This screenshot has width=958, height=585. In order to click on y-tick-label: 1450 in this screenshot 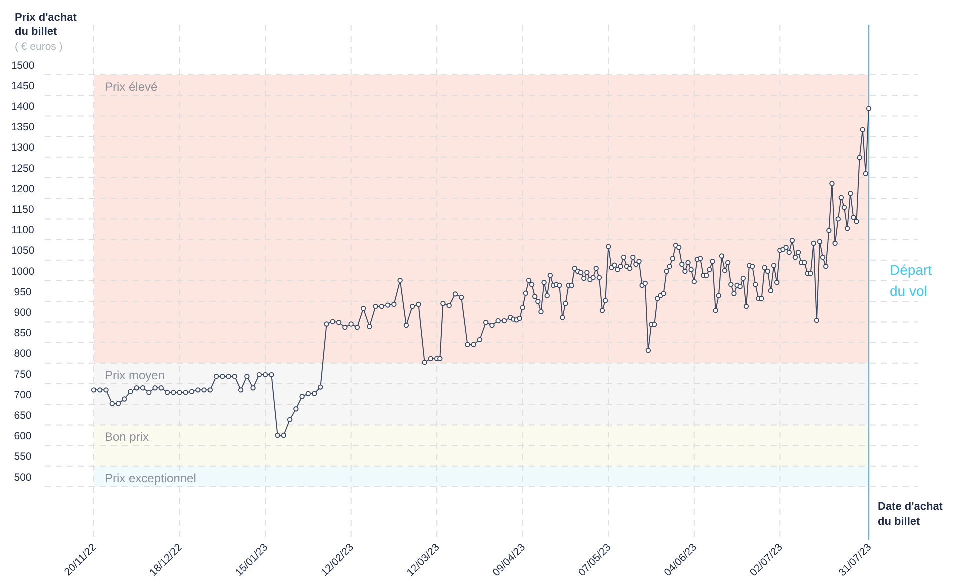, I will do `click(23, 86)`.